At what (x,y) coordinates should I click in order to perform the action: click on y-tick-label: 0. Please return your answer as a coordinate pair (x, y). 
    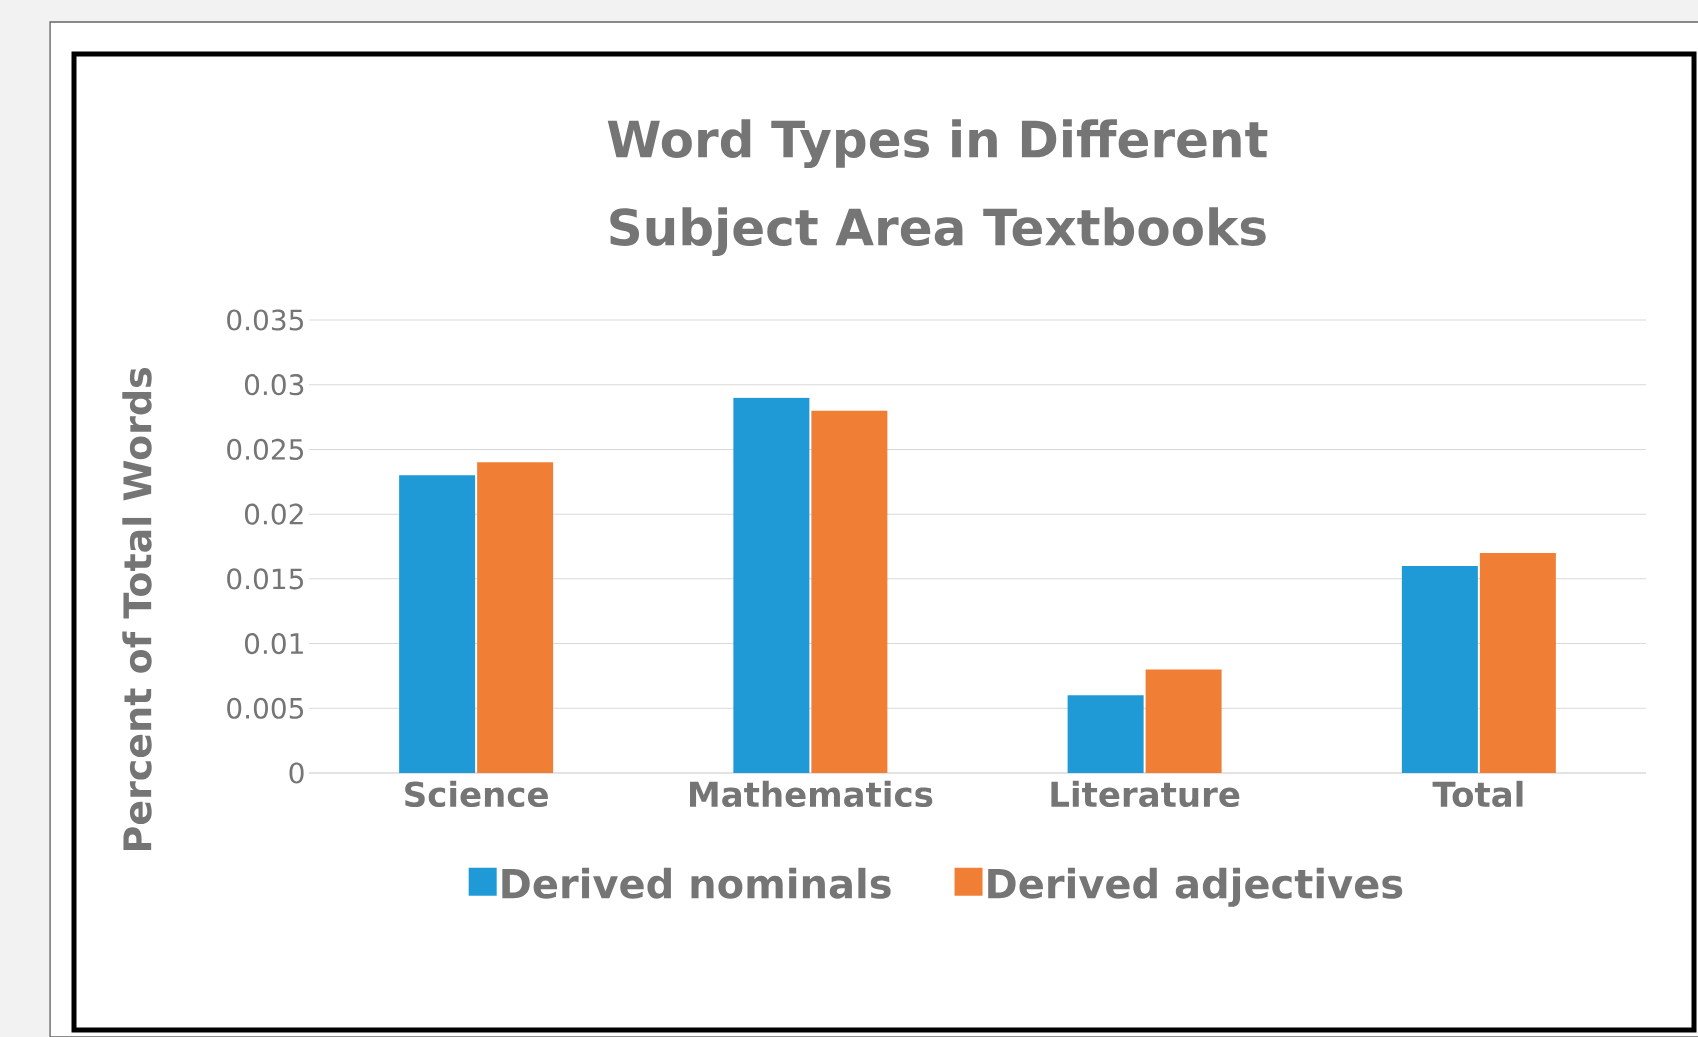
    Looking at the image, I should click on (296, 773).